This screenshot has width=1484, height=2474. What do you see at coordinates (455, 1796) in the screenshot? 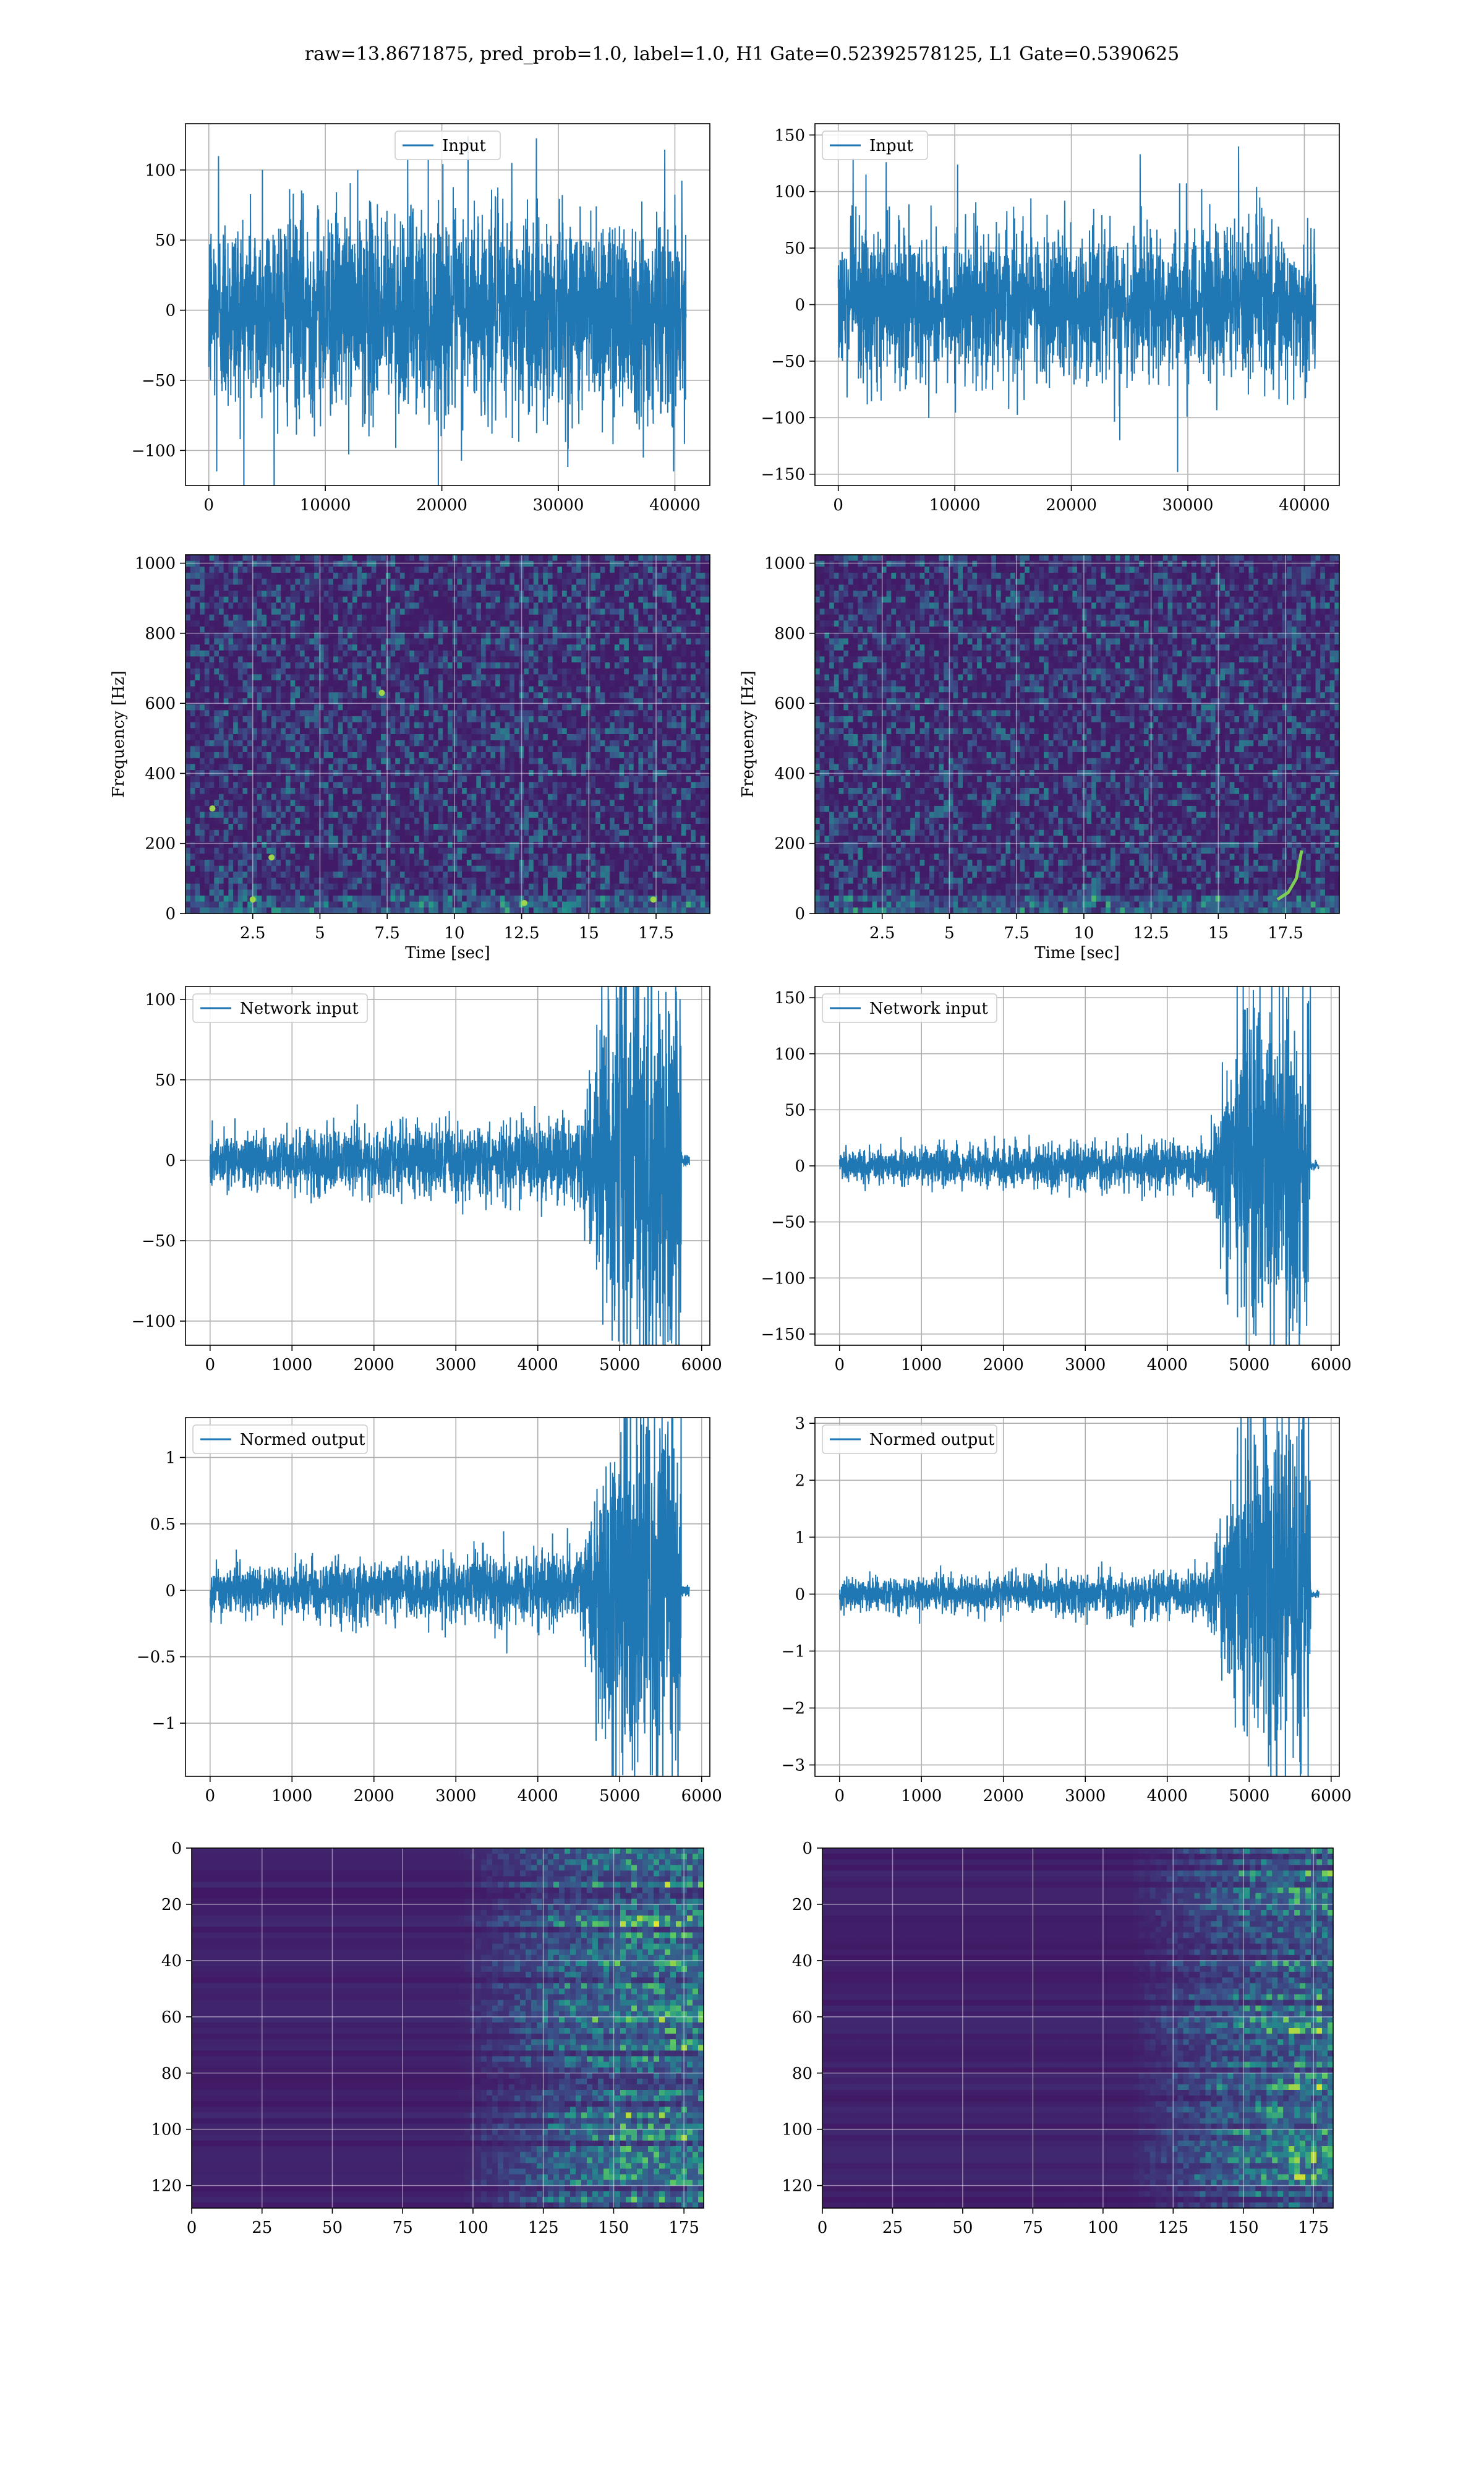
I see `x-tick-label: 3000` at bounding box center [455, 1796].